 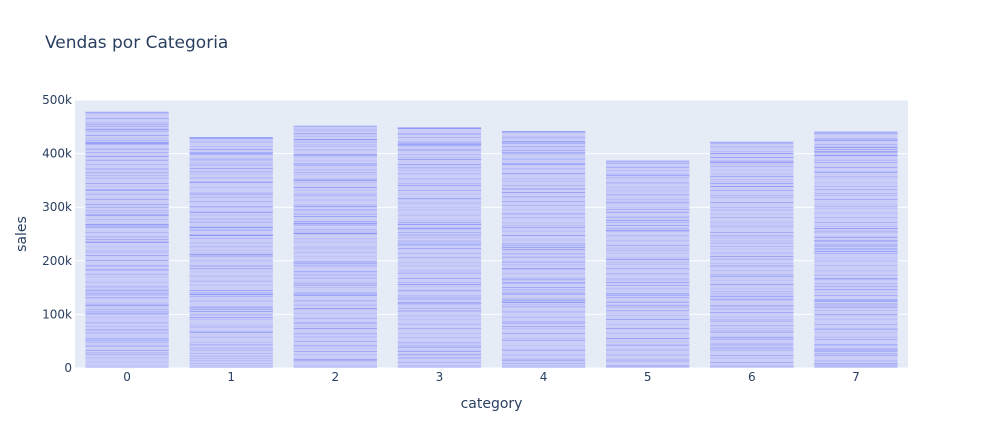 I want to click on y-tick-label: 200k, so click(x=57, y=261).